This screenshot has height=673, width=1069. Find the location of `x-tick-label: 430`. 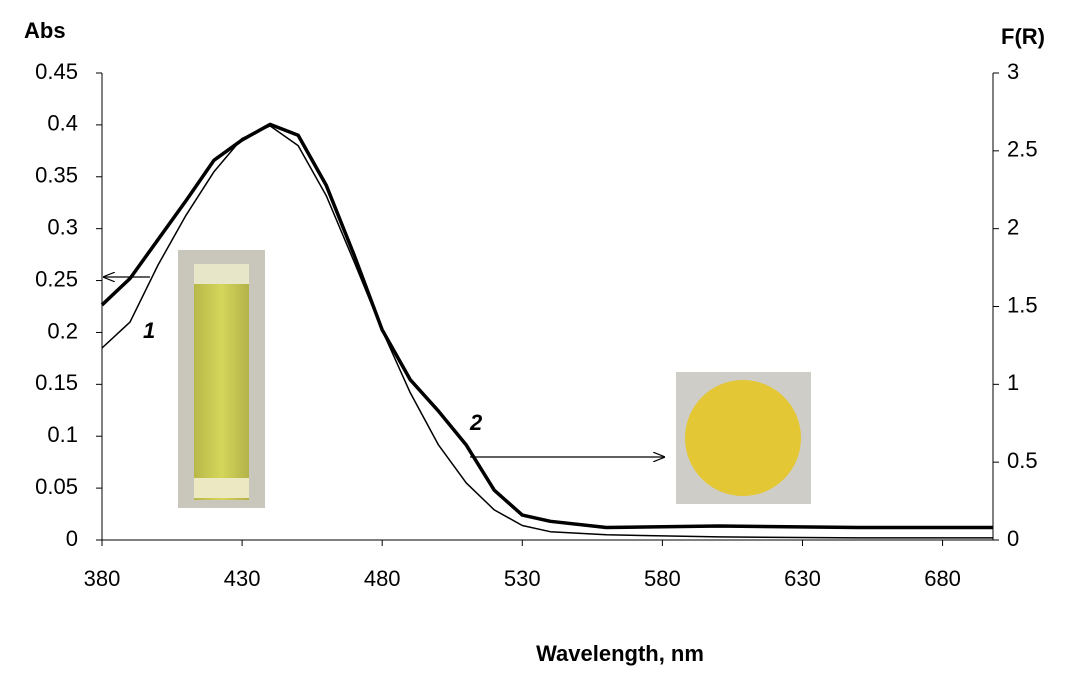

x-tick-label: 430 is located at coordinates (242, 578).